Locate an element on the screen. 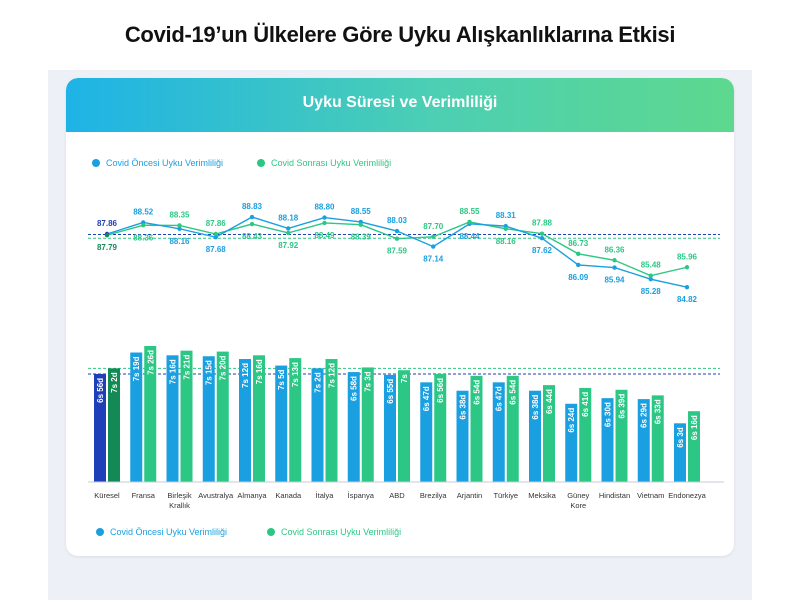 Image resolution: width=800 pixels, height=600 pixels. category-label-line: Almanya is located at coordinates (252, 495).